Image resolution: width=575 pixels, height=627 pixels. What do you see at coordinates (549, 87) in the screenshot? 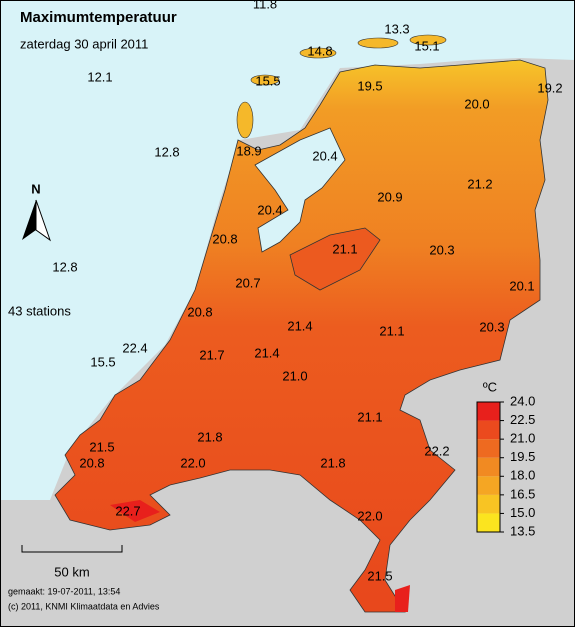
I see `station-value: 19.2` at bounding box center [549, 87].